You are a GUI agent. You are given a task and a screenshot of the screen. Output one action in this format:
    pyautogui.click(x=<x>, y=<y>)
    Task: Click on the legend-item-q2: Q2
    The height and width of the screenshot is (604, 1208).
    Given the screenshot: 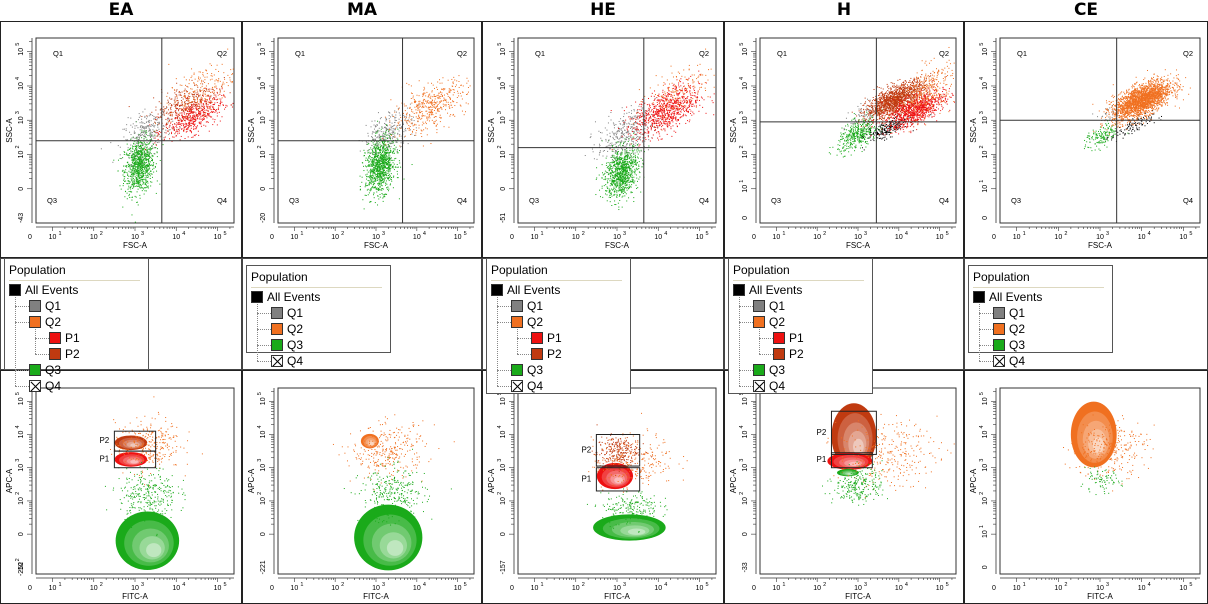 What is the action you would take?
    pyautogui.click(x=45, y=322)
    